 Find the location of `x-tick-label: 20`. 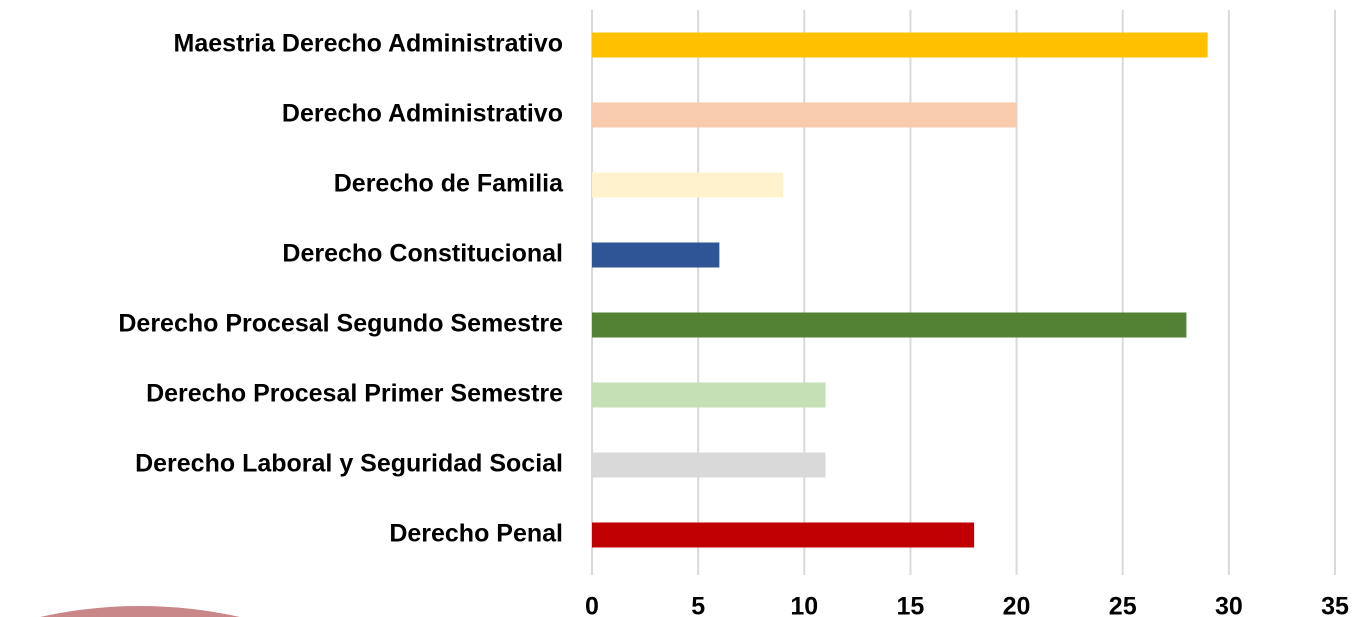

x-tick-label: 20 is located at coordinates (1017, 605).